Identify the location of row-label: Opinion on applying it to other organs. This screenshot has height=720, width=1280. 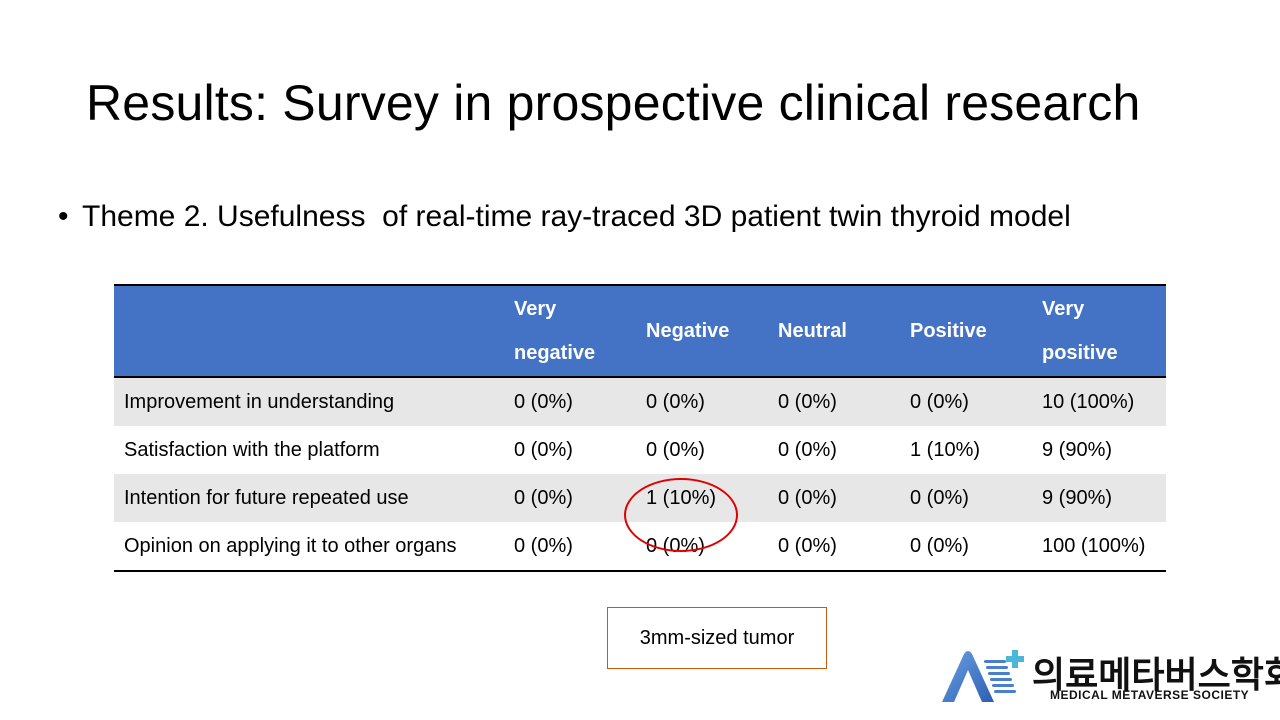
(290, 545).